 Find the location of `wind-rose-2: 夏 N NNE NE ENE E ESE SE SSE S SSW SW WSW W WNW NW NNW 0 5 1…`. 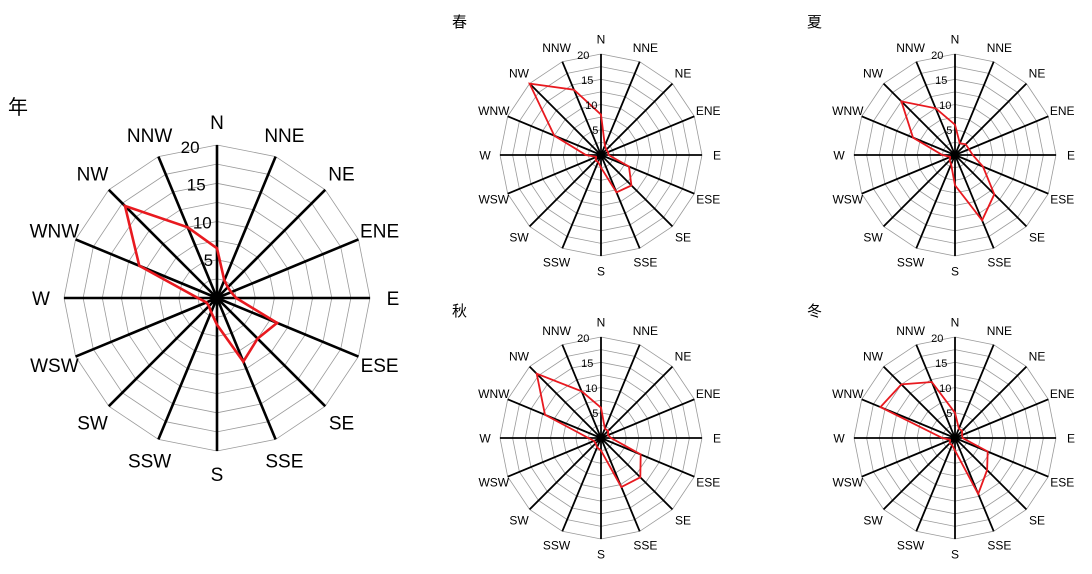

wind-rose-2: 夏 N NNE NE ENE E ESE SE SSE S SSW SW WSW W WNW NW NNW 0 5 1… is located at coordinates (941, 145).